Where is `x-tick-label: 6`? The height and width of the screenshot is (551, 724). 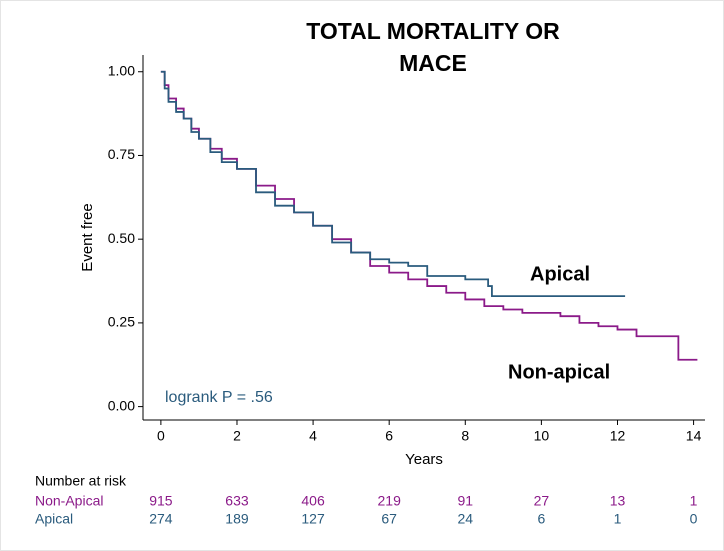 x-tick-label: 6 is located at coordinates (389, 436).